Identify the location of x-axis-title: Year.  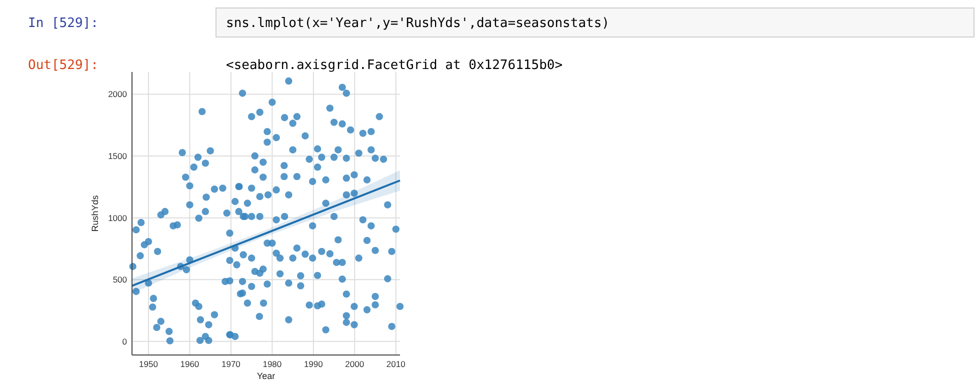
(266, 376).